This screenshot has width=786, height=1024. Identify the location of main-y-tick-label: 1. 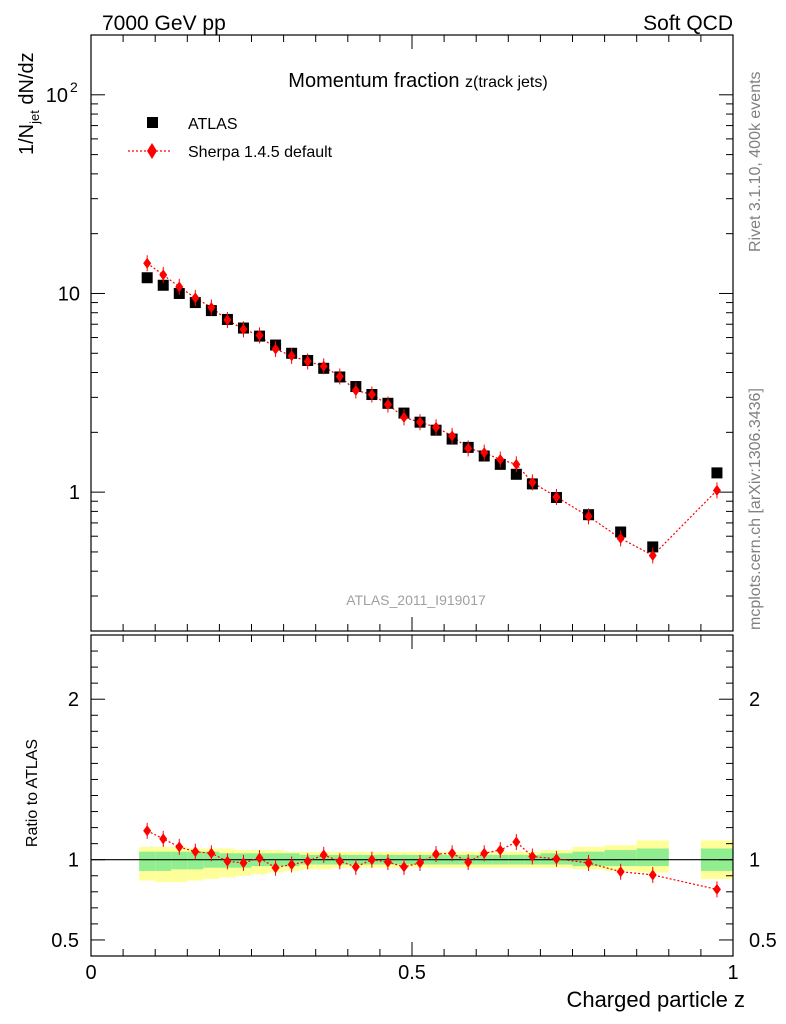
(74, 493).